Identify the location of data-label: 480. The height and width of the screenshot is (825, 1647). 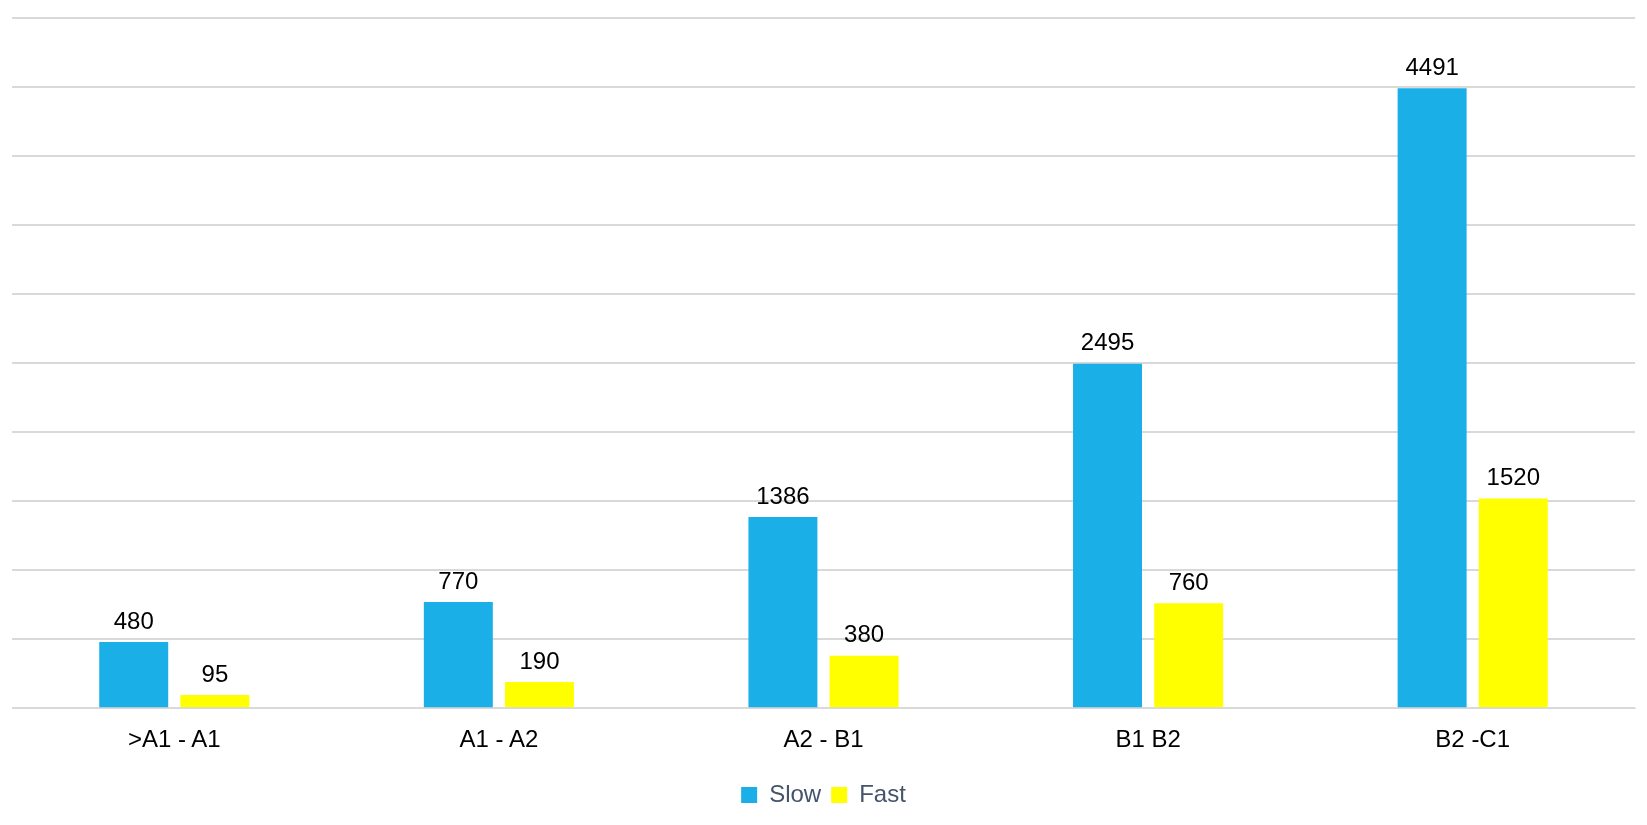
(133, 620).